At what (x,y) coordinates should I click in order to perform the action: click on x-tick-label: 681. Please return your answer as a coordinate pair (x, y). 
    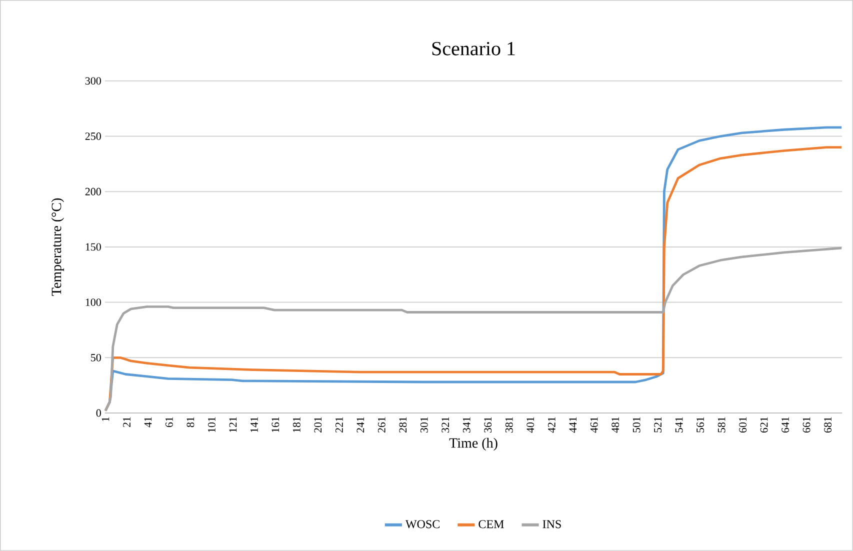
    Looking at the image, I should click on (828, 425).